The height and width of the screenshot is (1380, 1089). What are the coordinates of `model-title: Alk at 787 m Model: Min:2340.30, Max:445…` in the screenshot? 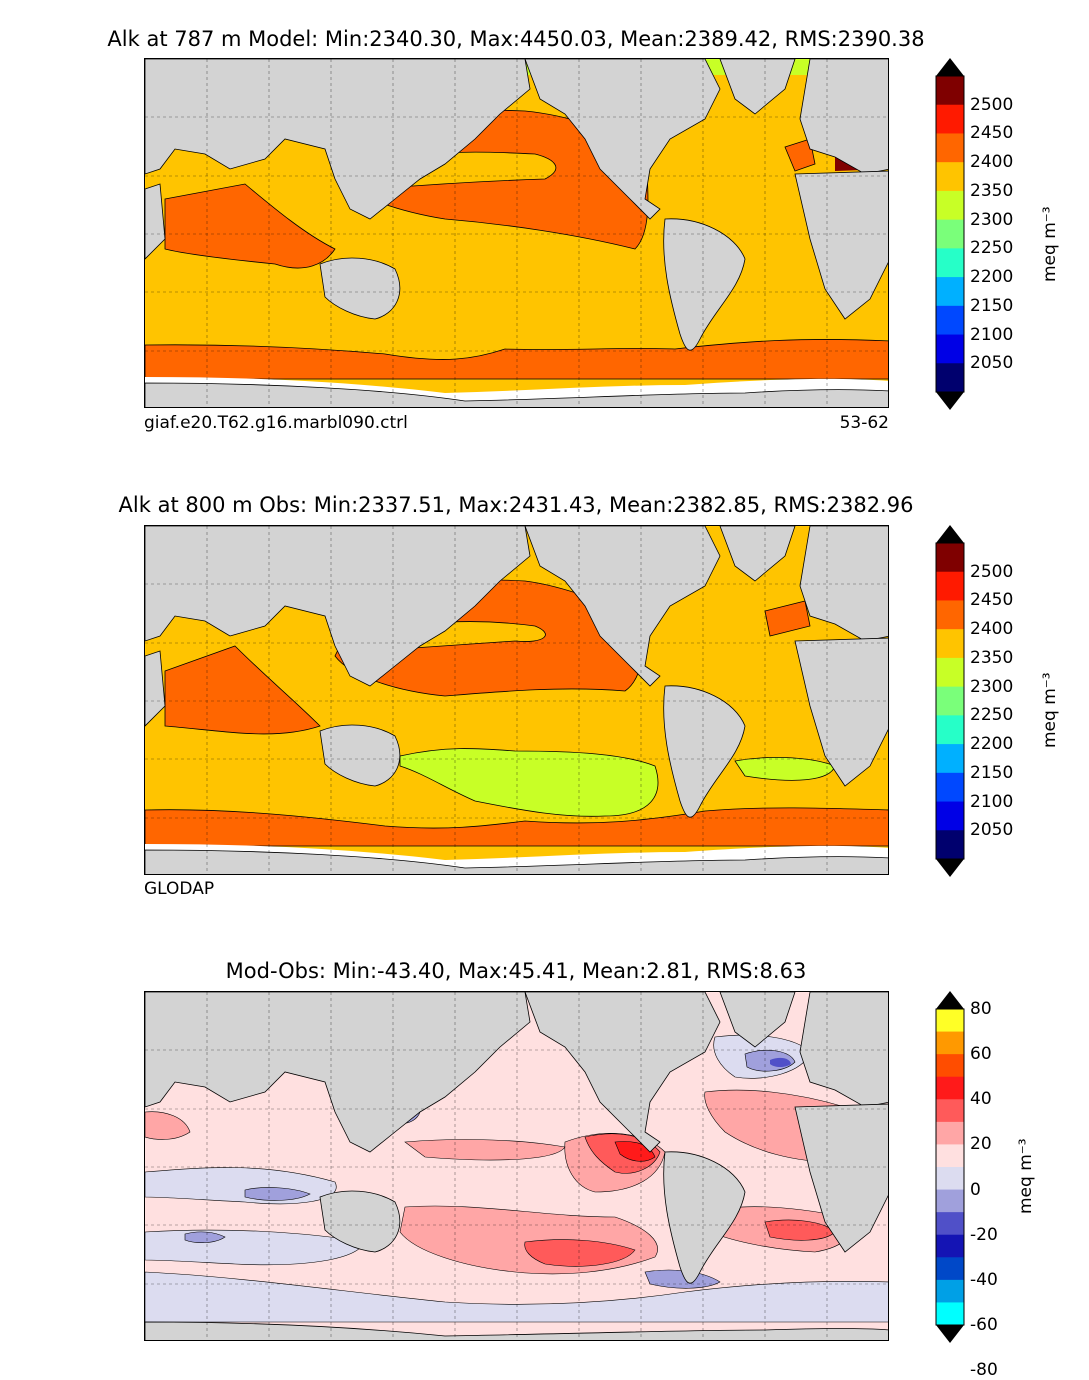 It's located at (516, 39).